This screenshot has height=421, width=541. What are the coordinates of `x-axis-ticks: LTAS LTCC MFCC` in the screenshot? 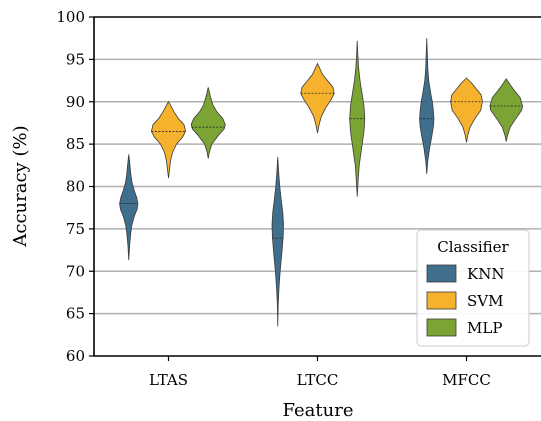 It's located at (320, 372).